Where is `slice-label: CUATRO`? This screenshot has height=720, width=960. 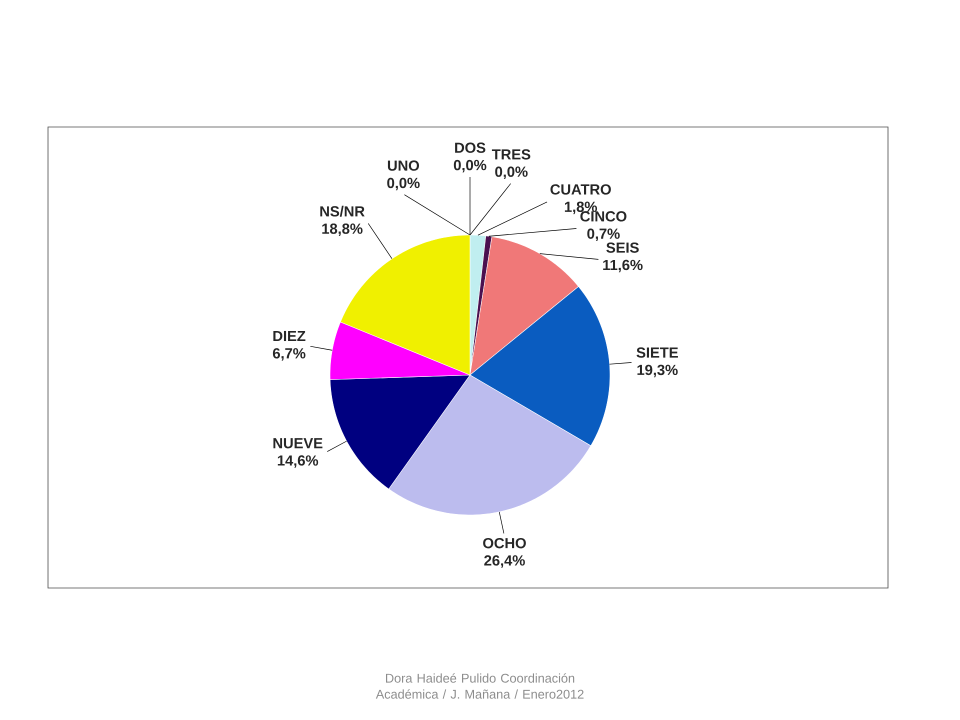
slice-label: CUATRO is located at coordinates (580, 189).